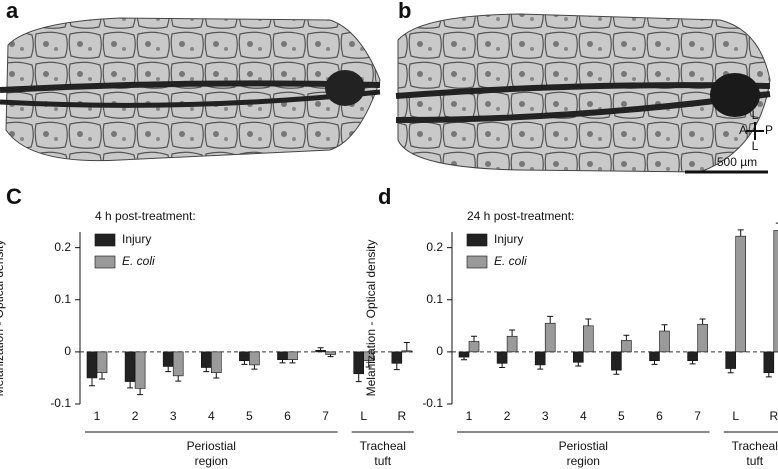 The image size is (778, 469). I want to click on orientation-label: L, so click(755, 115).